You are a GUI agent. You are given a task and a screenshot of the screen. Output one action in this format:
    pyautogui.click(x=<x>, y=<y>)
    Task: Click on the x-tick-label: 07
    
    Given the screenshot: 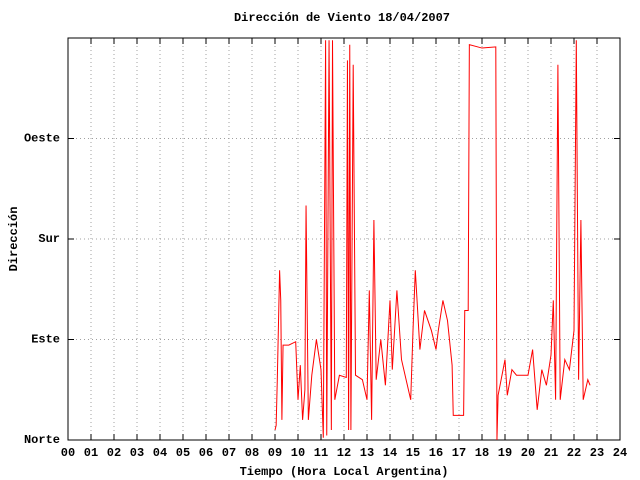 What is the action you would take?
    pyautogui.click(x=229, y=453)
    